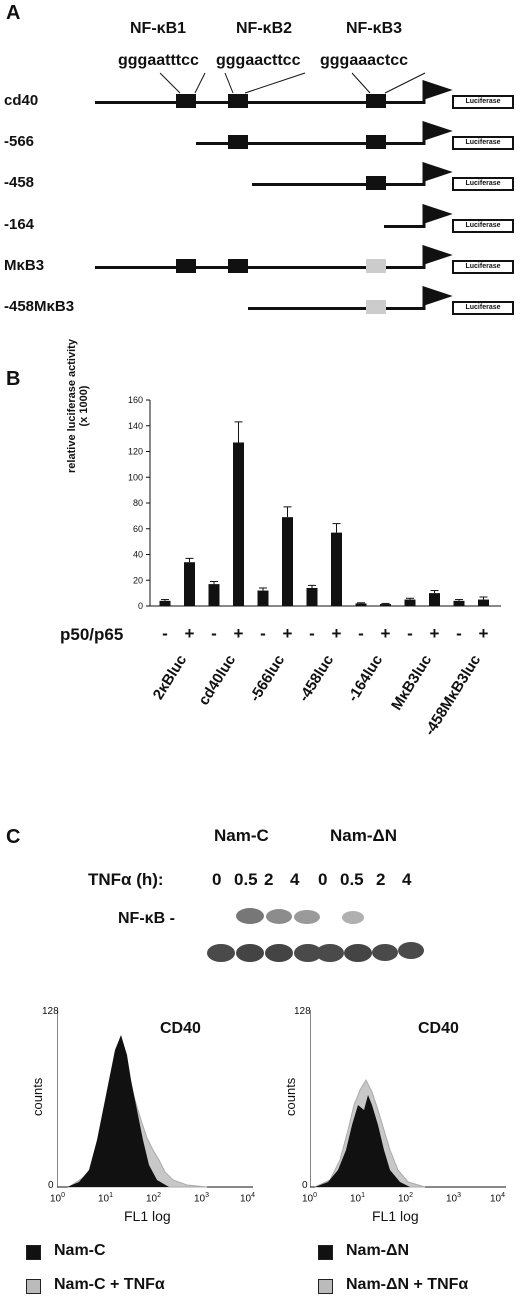 The image size is (520, 1304). What do you see at coordinates (19, 182) in the screenshot?
I see `construct-label-458: -458` at bounding box center [19, 182].